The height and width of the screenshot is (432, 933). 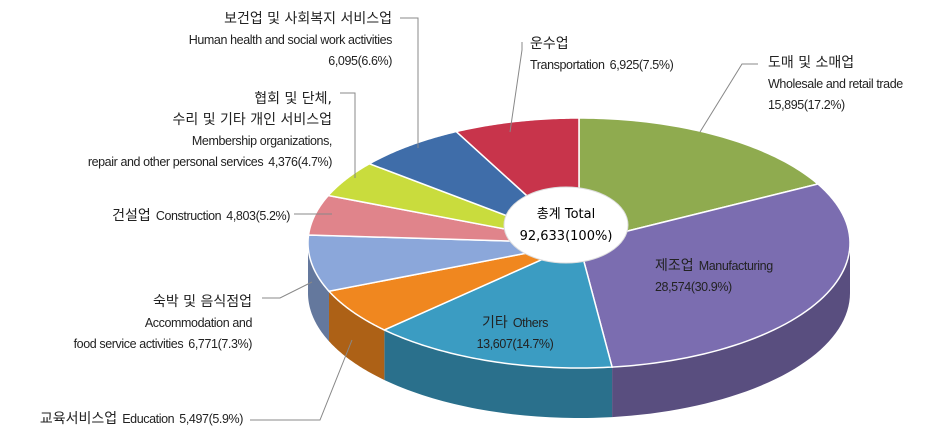 What do you see at coordinates (515, 344) in the screenshot?
I see `value-label: 13,607(14.7%)` at bounding box center [515, 344].